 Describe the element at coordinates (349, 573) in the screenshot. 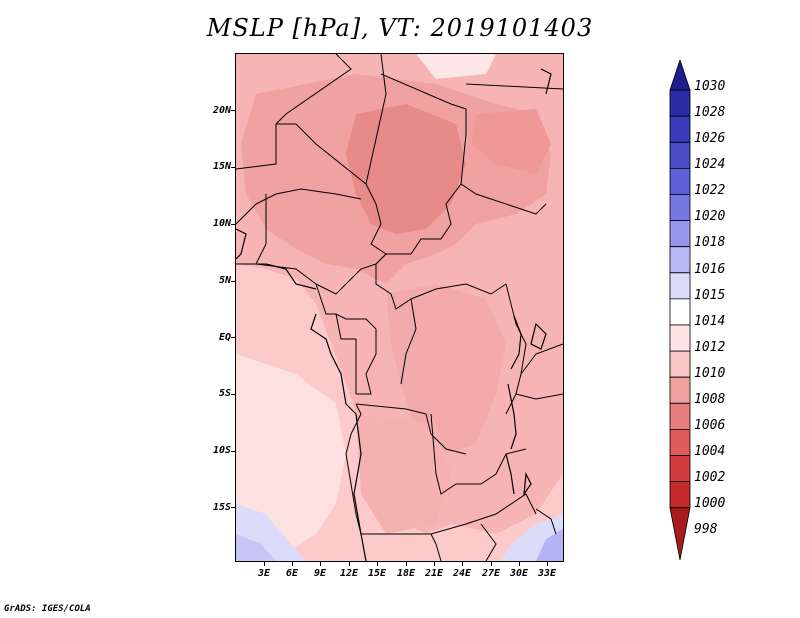

I see `lon-label: 12E` at that location.